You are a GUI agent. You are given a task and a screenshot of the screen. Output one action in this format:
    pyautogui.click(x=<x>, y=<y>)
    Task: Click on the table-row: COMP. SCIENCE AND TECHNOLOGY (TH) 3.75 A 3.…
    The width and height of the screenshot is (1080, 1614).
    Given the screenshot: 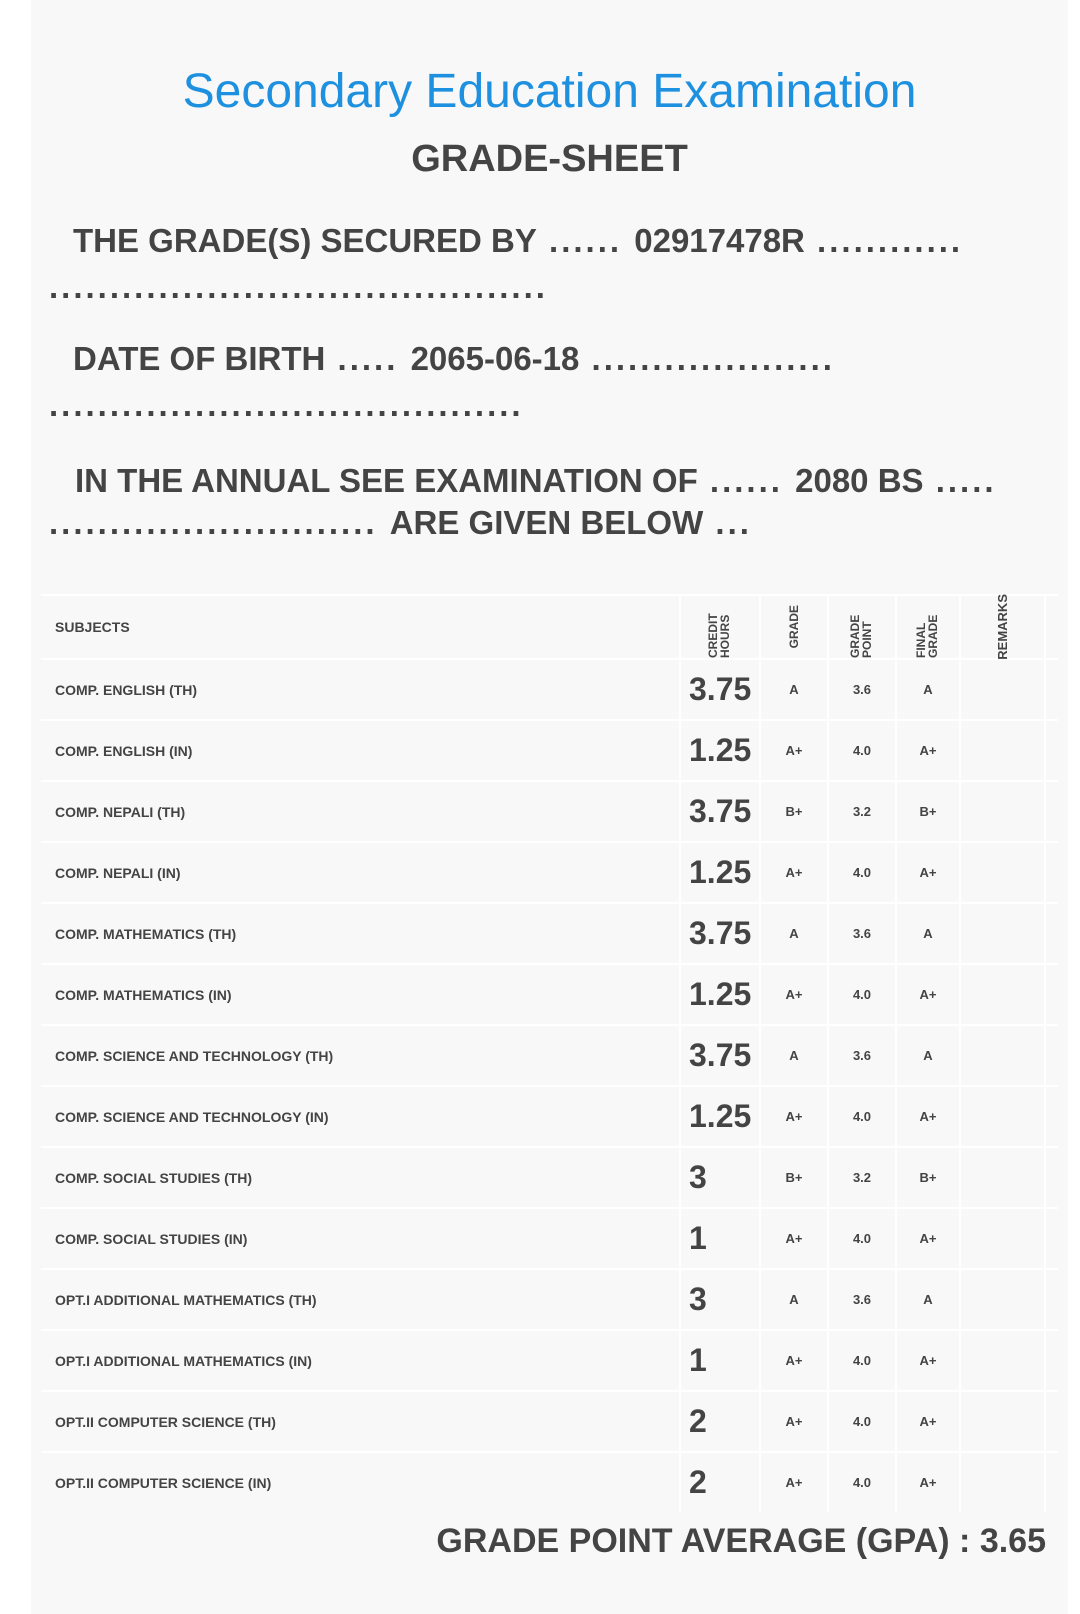 What is the action you would take?
    pyautogui.click(x=549, y=1054)
    